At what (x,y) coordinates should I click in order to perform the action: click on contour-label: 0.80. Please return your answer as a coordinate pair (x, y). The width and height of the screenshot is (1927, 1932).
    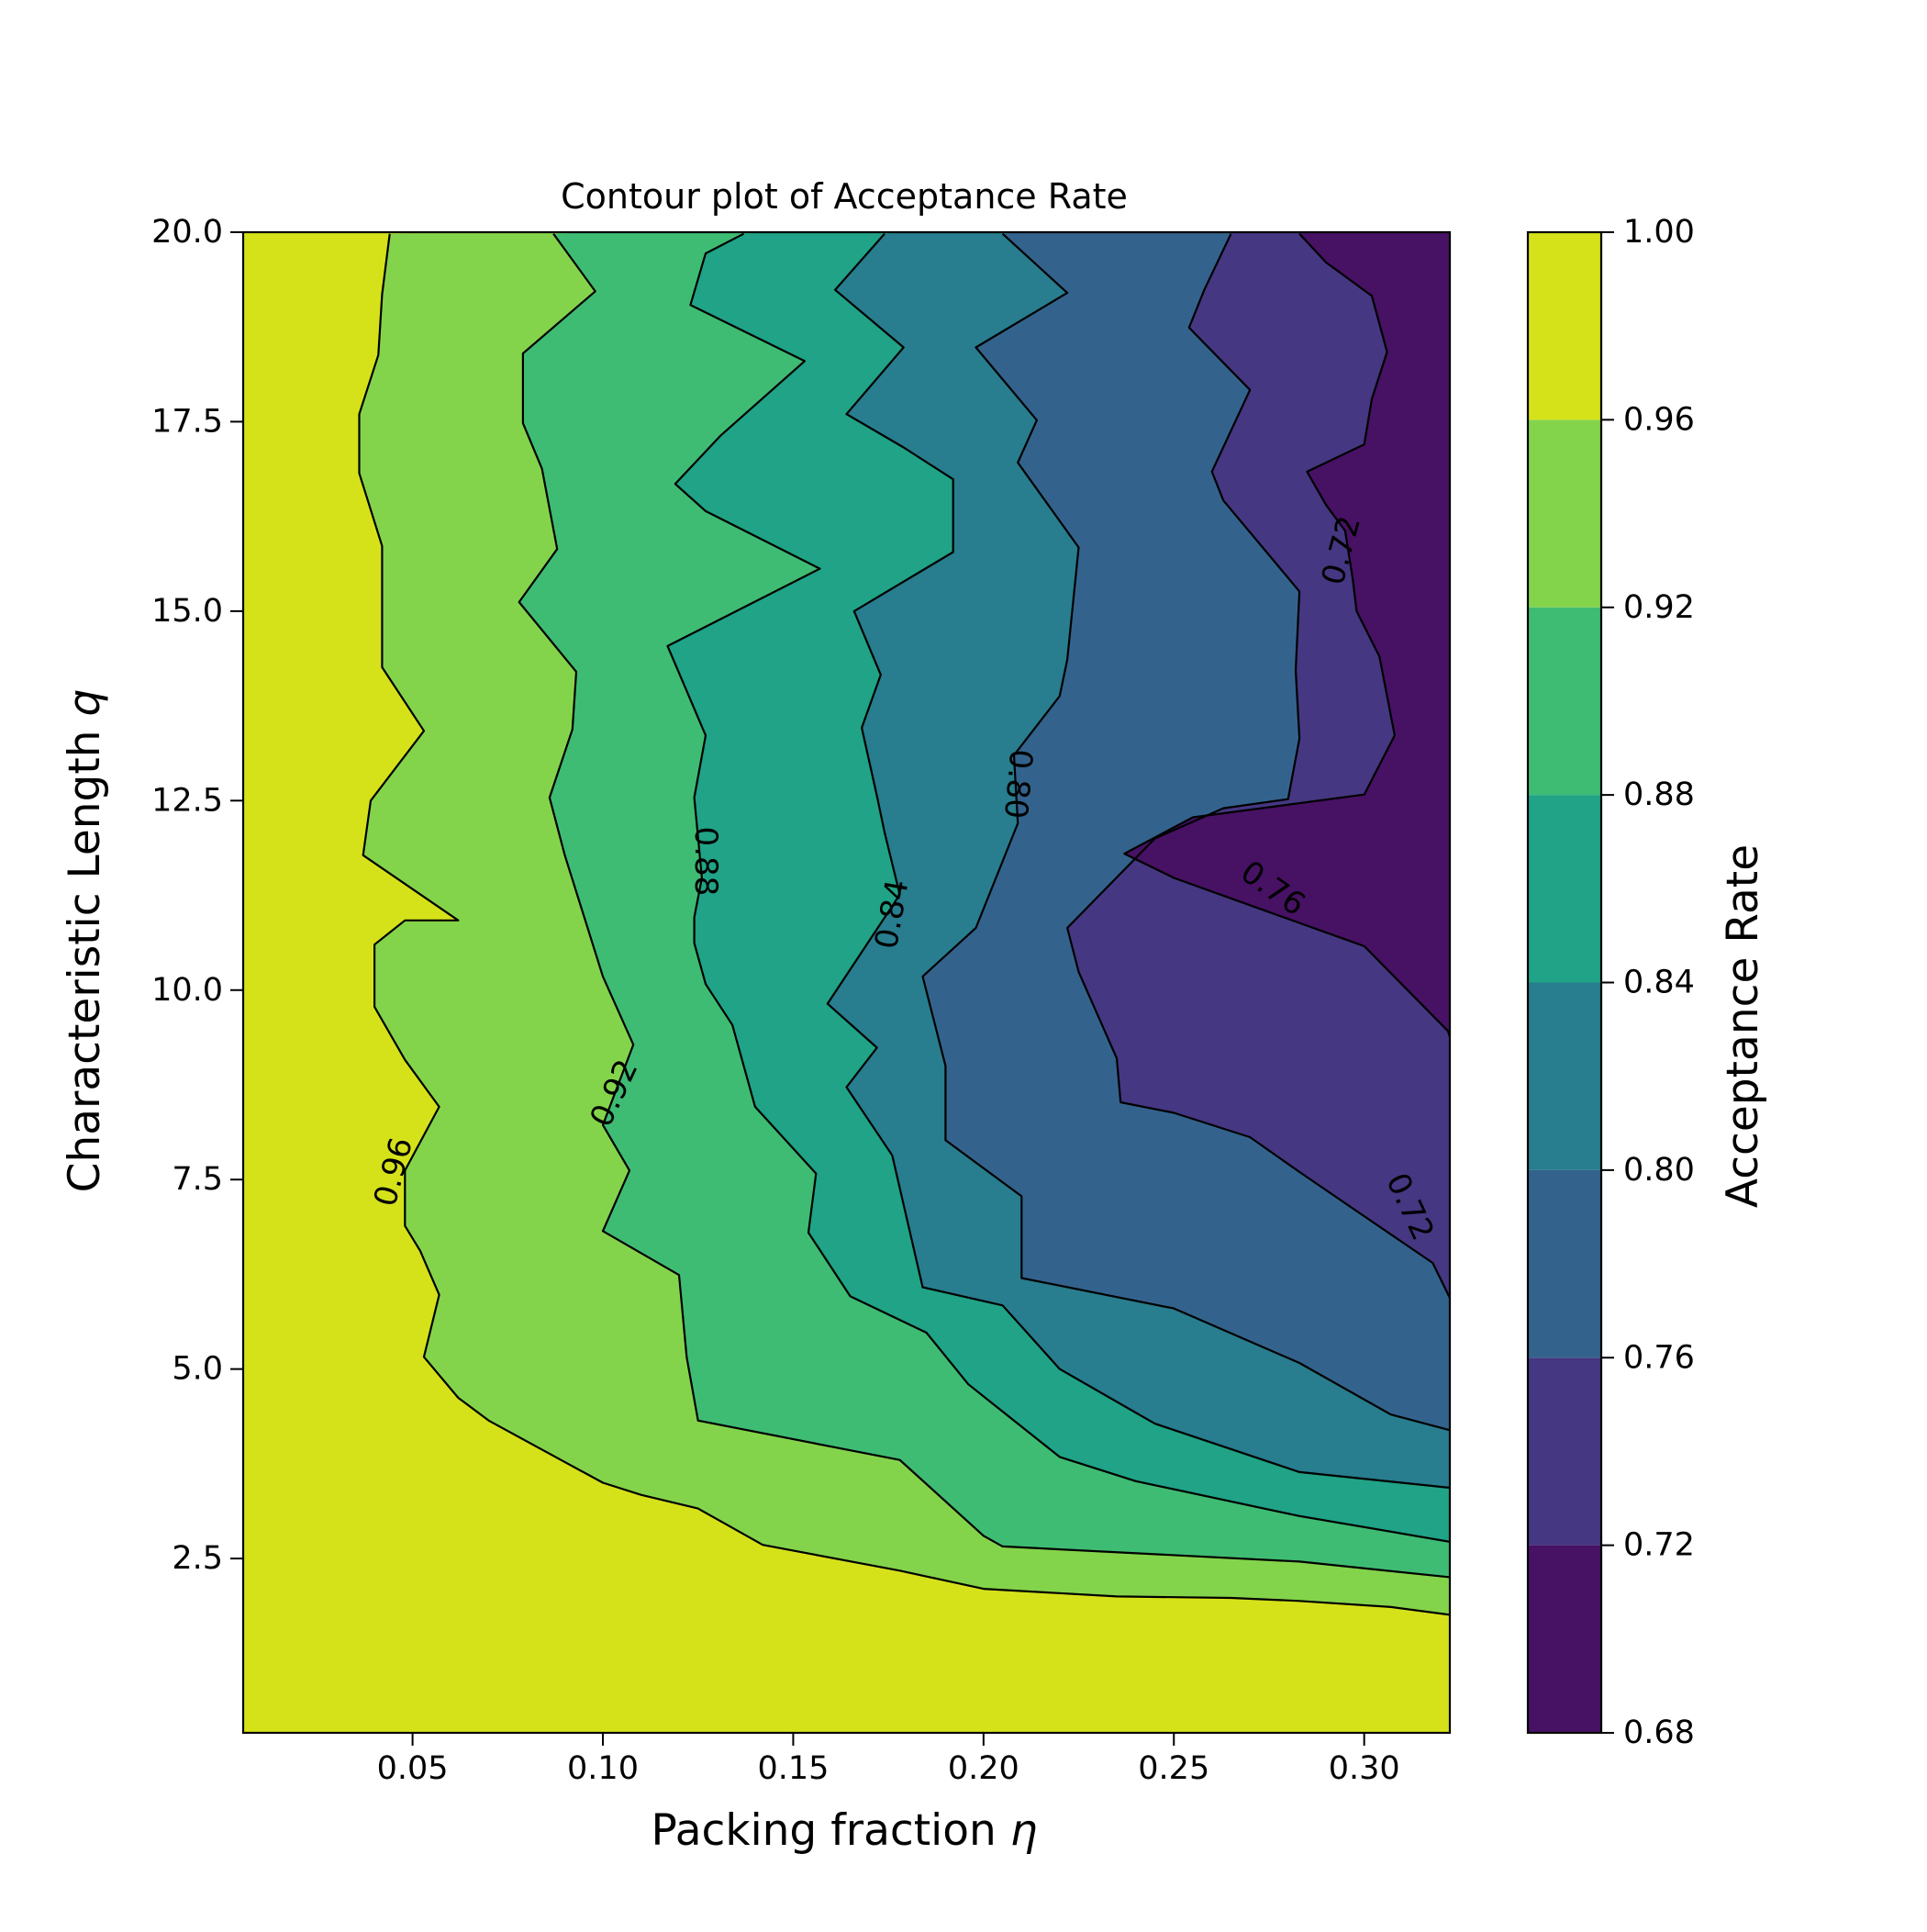
    Looking at the image, I should click on (1018, 784).